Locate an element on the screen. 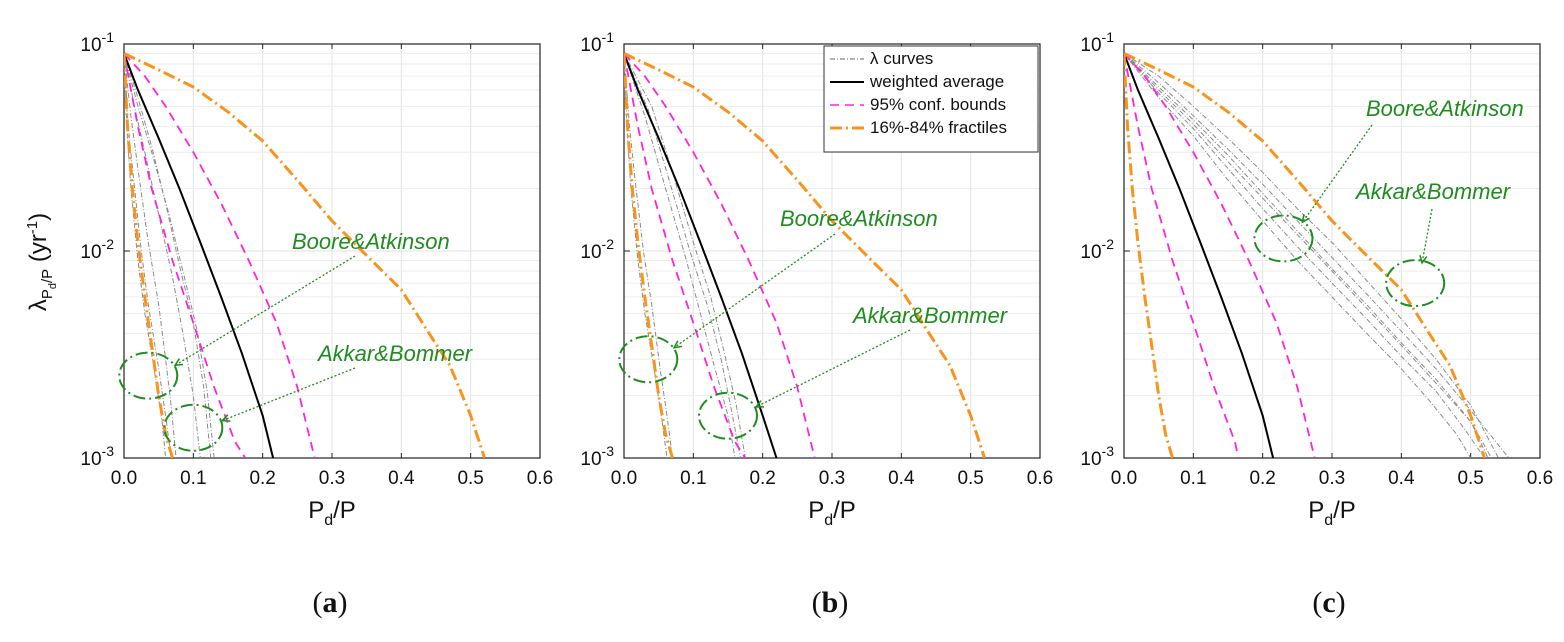 This screenshot has width=1564, height=642. svg-text: λPd/P (yr-1) is located at coordinates (41, 262).